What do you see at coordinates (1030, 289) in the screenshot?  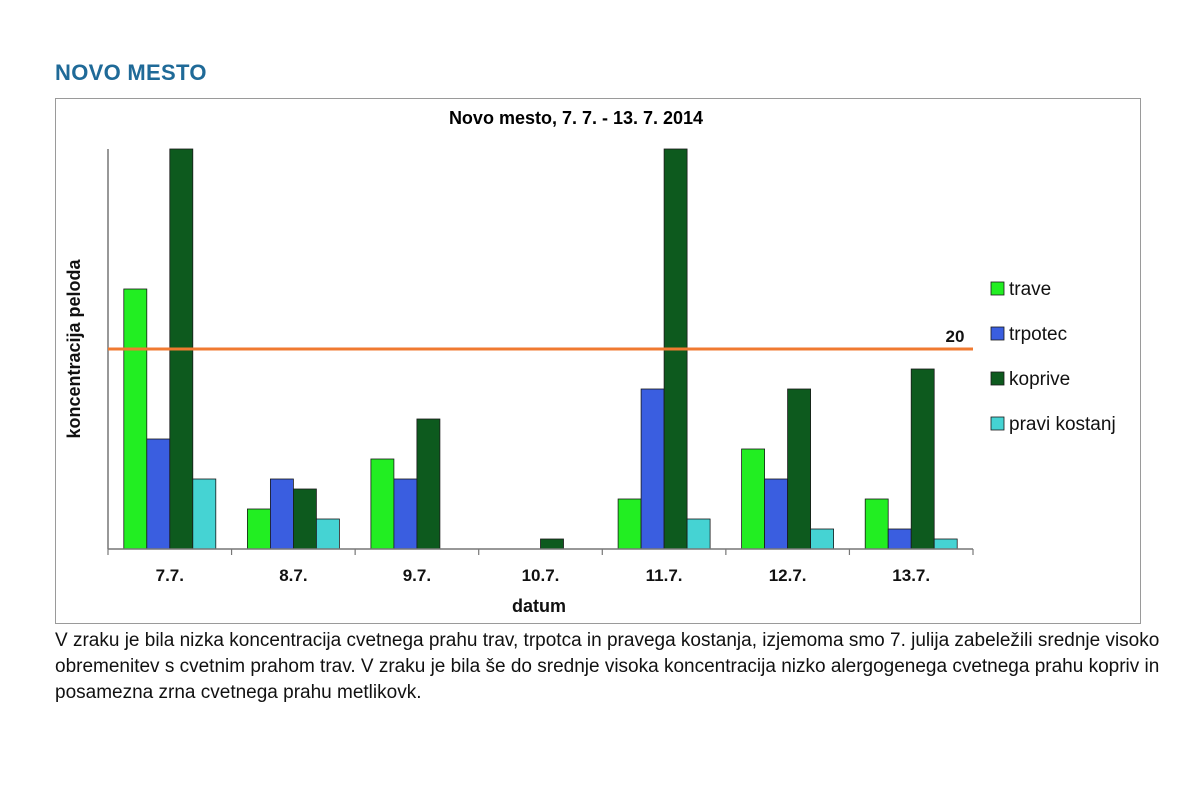 I see `legend-label-trave: trave` at bounding box center [1030, 289].